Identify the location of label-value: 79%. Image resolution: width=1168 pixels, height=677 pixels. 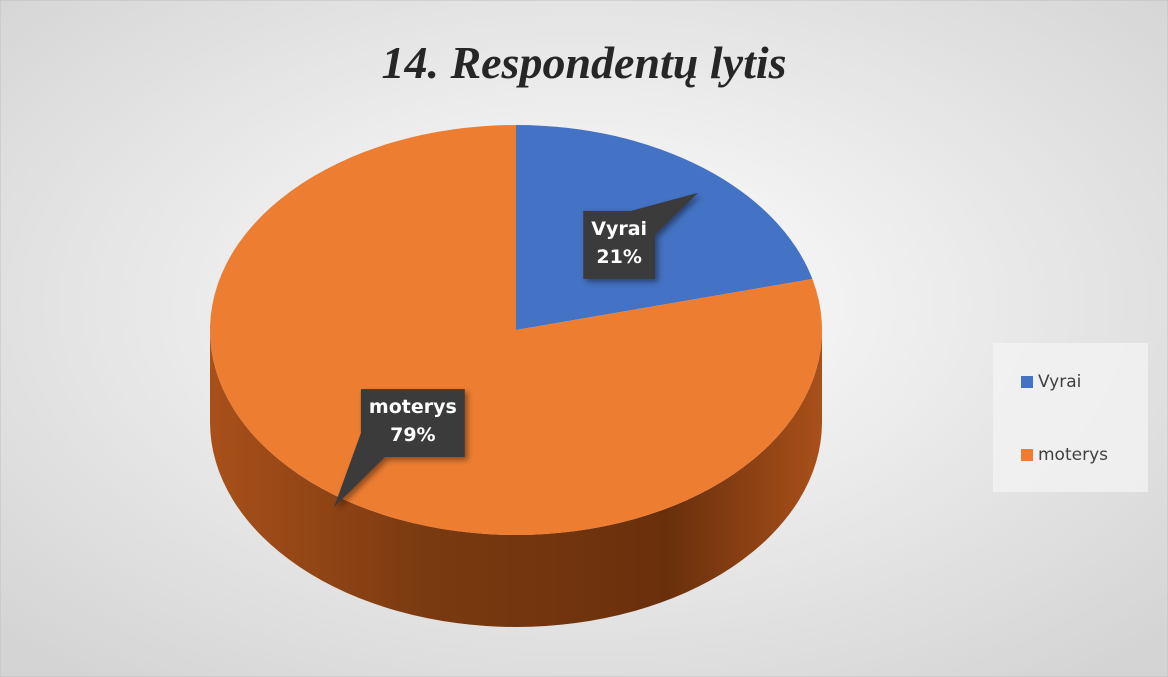
(412, 435).